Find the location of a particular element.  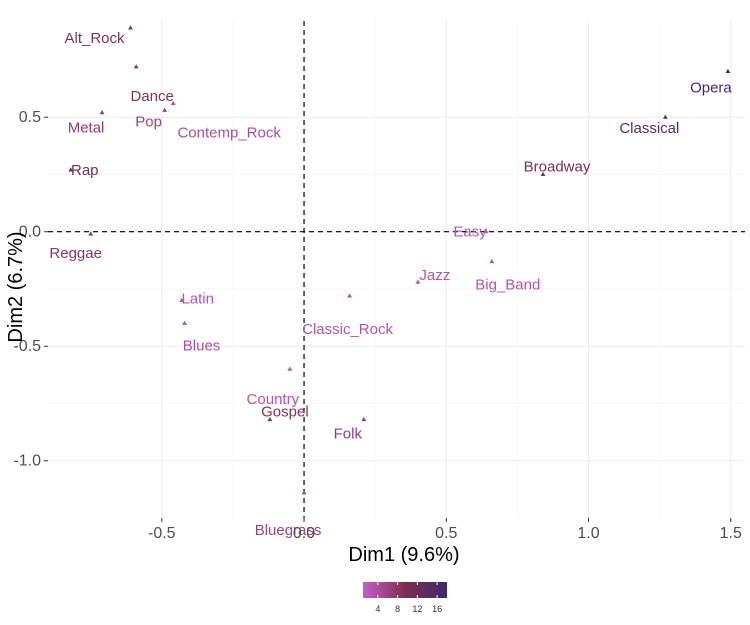

point-label: Broadway is located at coordinates (557, 166).